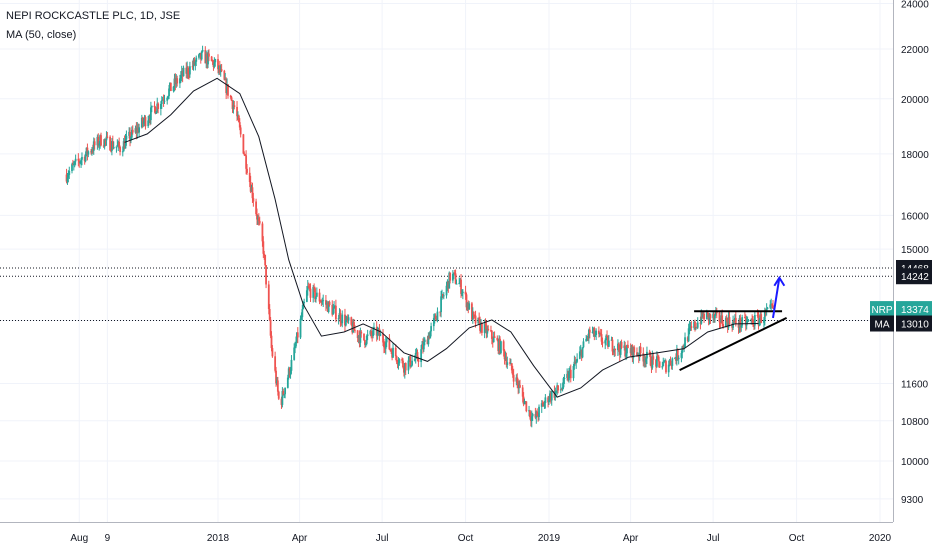 This screenshot has width=932, height=550. I want to click on y-tick-label: 18000, so click(915, 155).